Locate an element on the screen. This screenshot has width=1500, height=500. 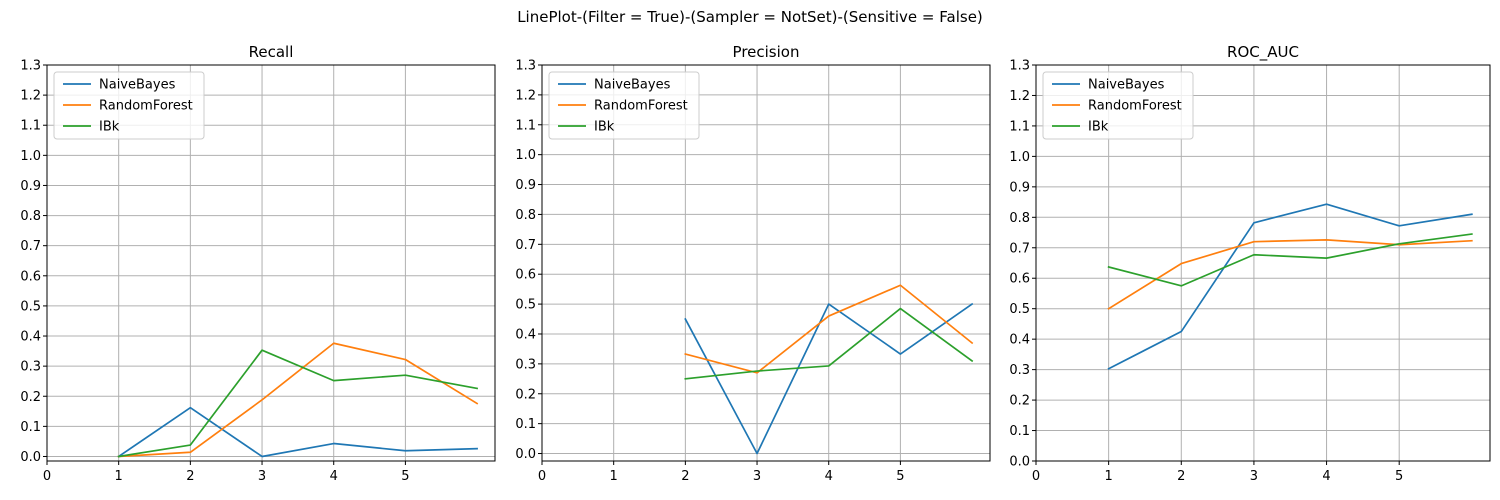
panel-title: Recall is located at coordinates (271, 52).